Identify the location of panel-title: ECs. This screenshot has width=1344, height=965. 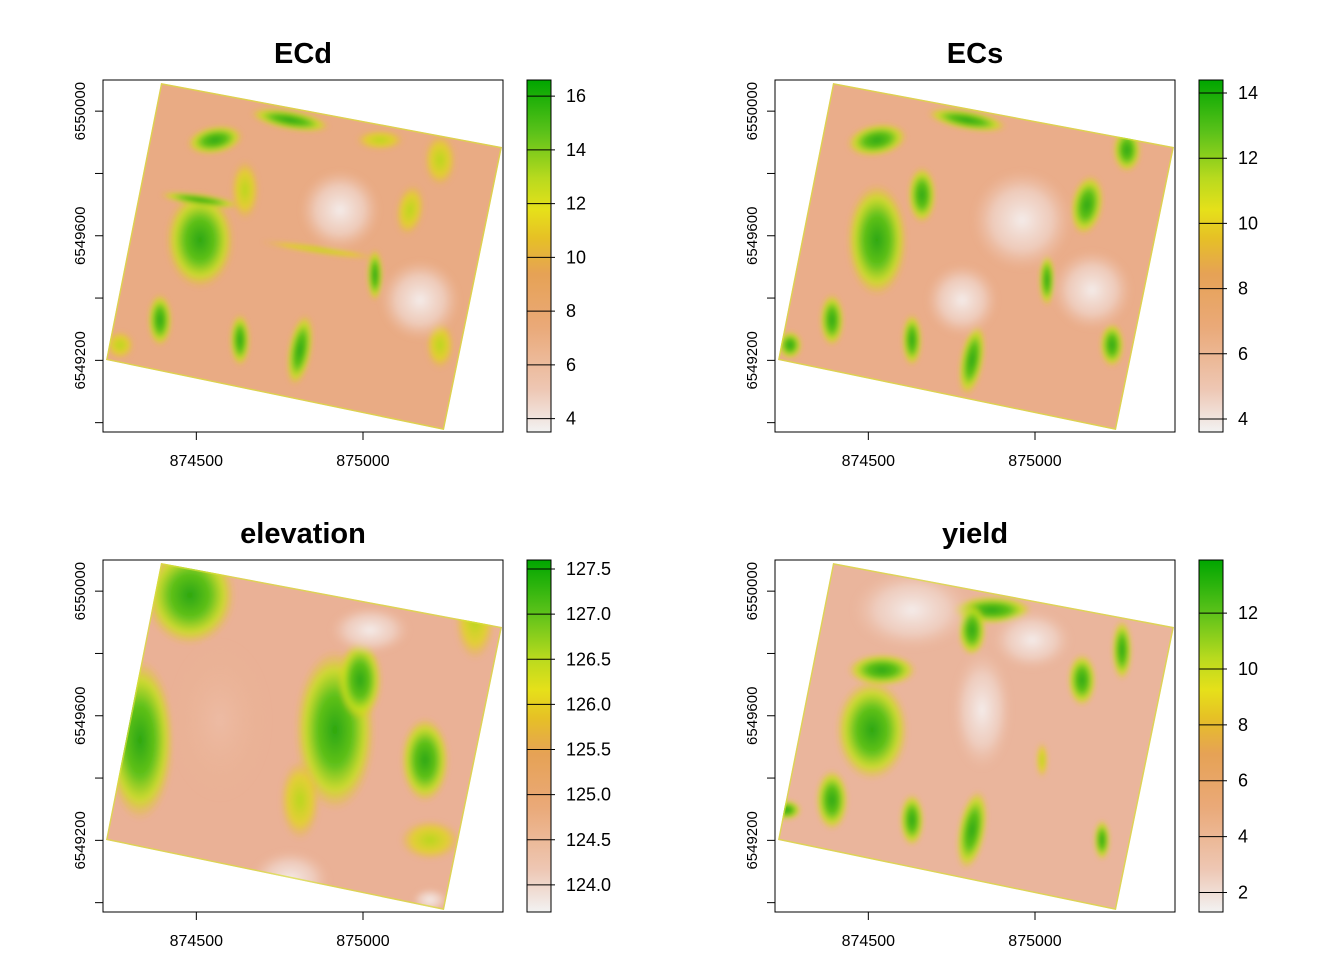
(975, 54).